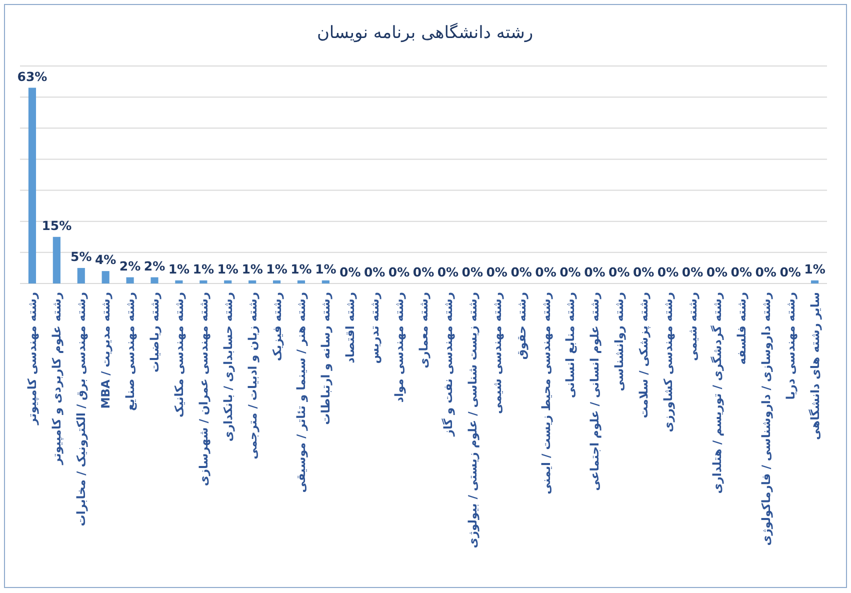  Describe the element at coordinates (179, 355) in the screenshot. I see `x-tick-label: رشته مهندسی مکانیک` at that location.